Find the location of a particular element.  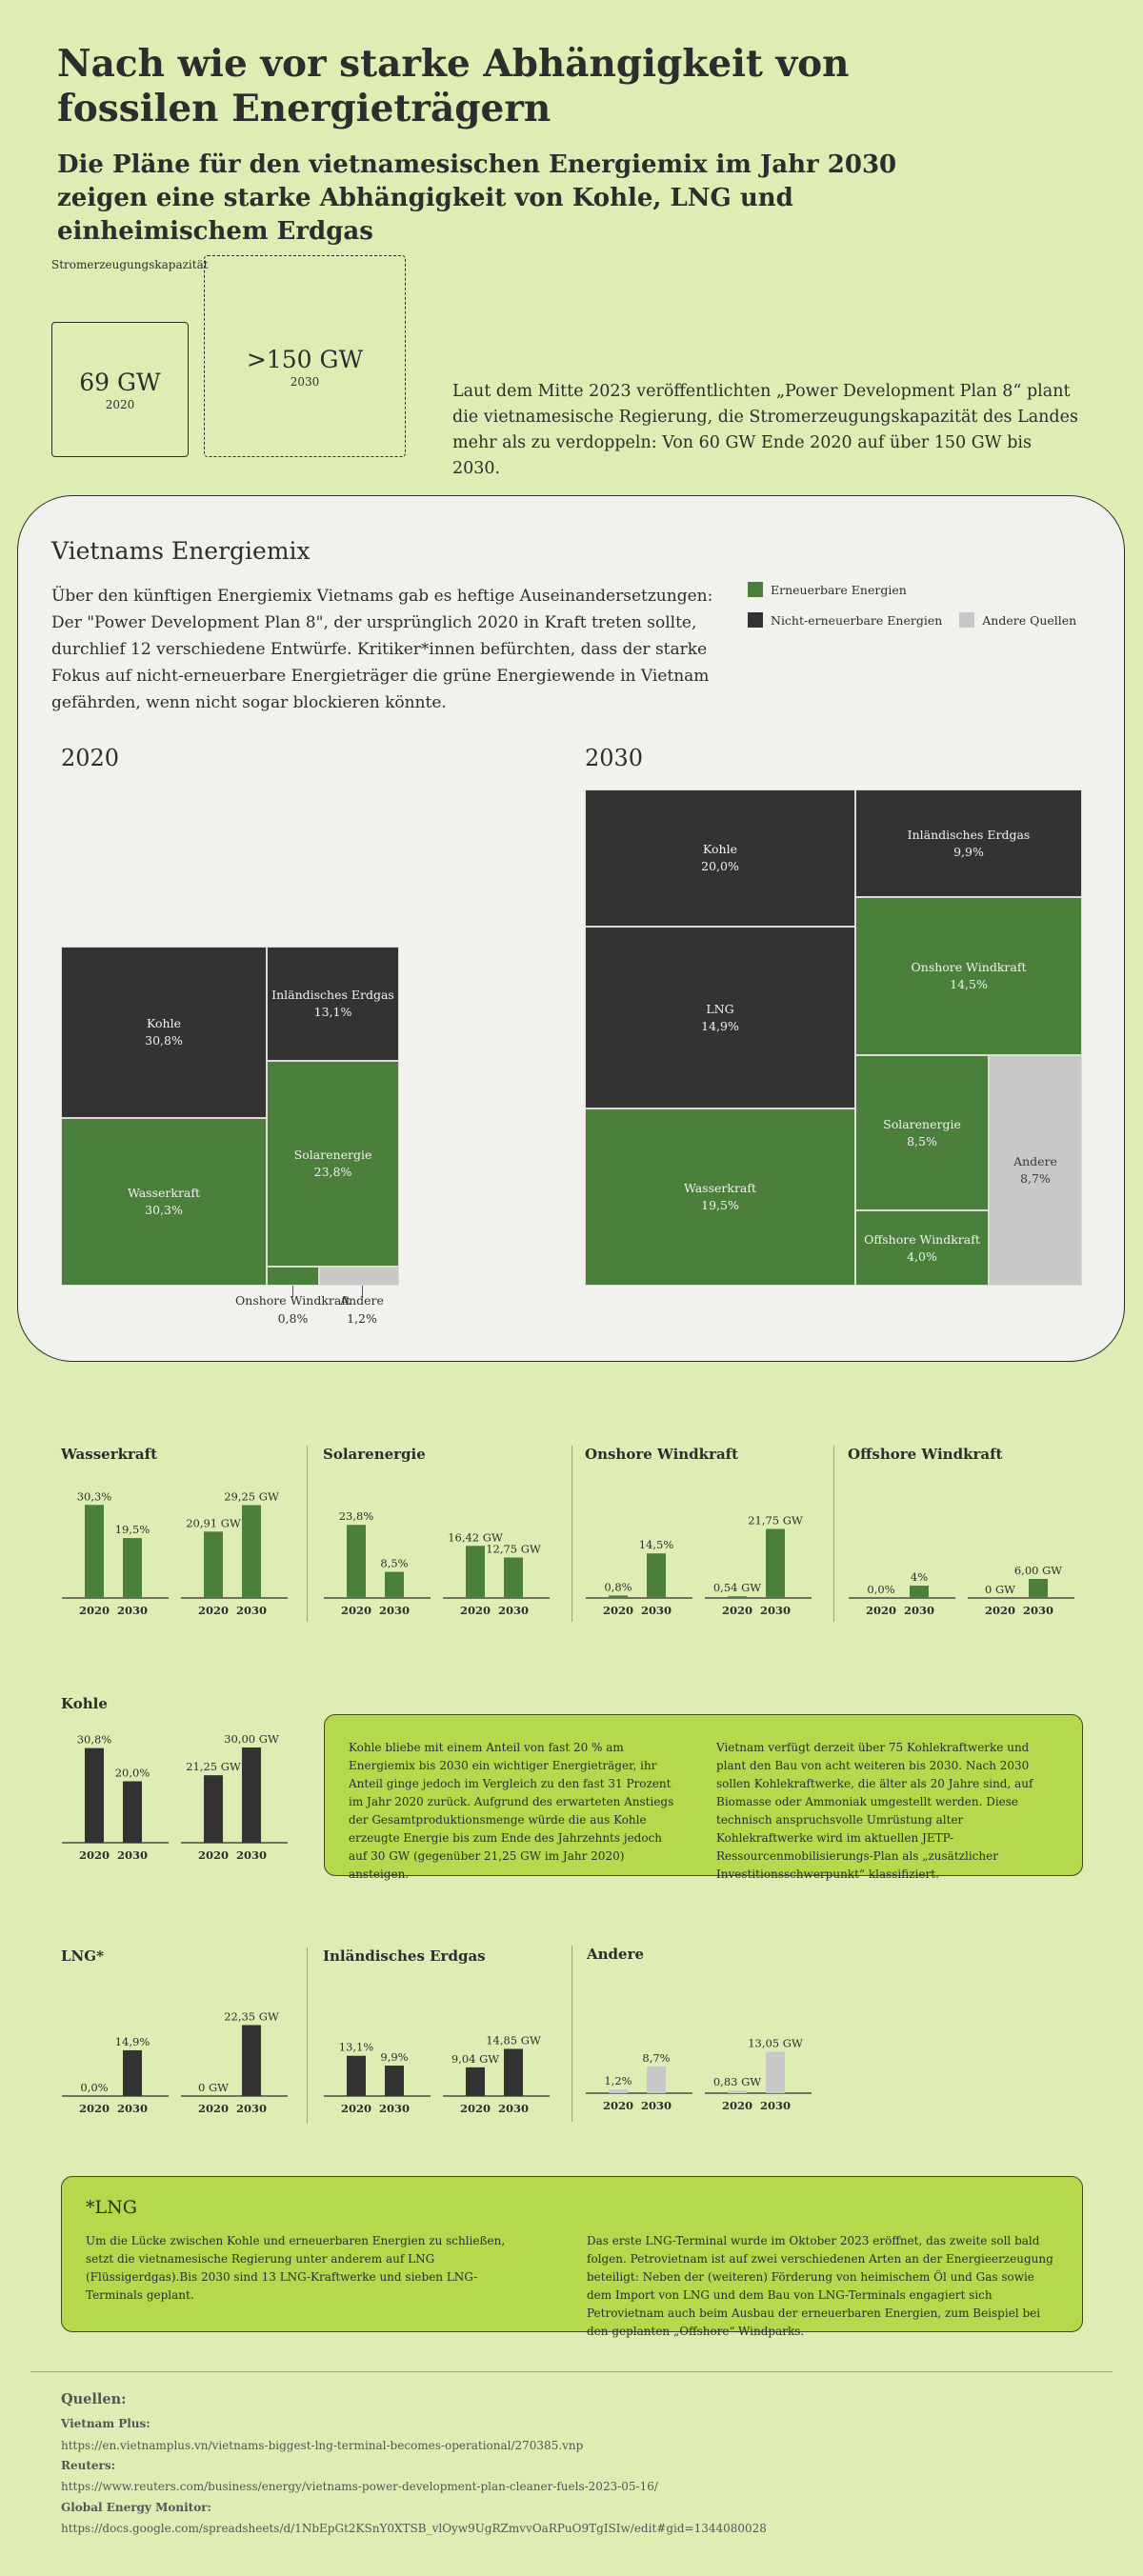

bar-value-label: 4% is located at coordinates (919, 1577).